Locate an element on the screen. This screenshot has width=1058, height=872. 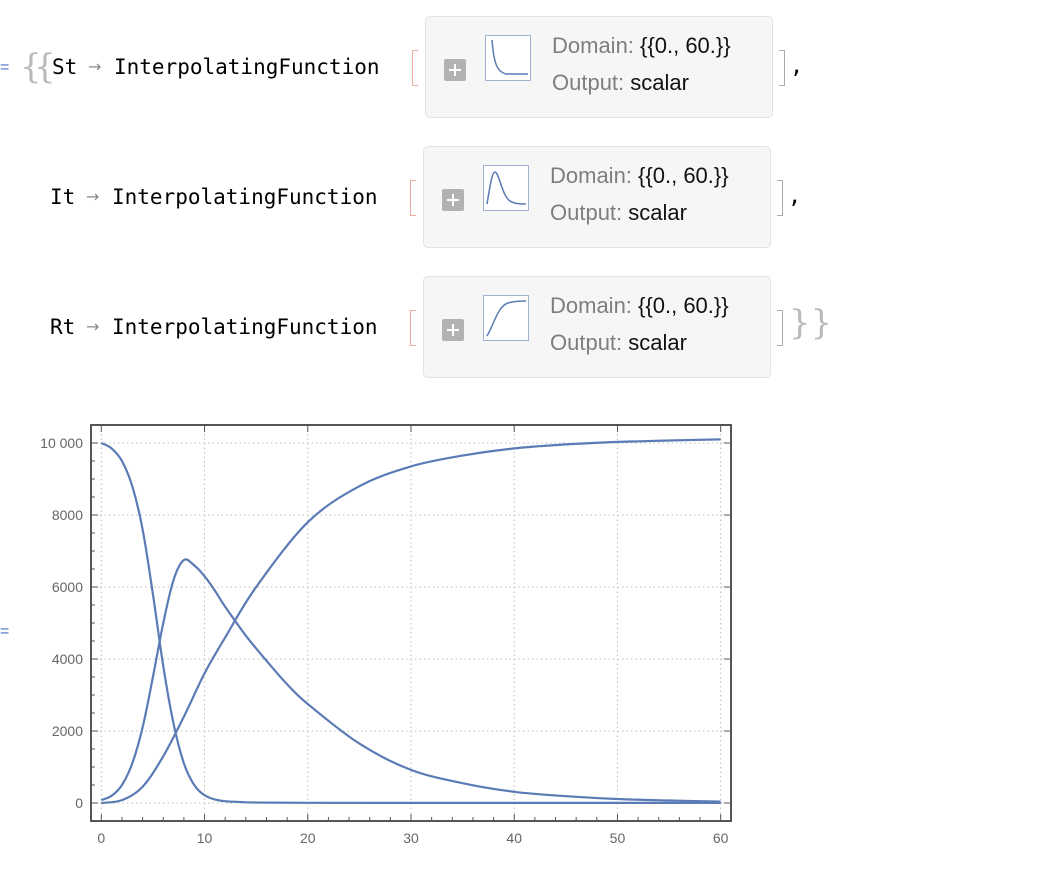
x-tick-label: 10 is located at coordinates (205, 838).